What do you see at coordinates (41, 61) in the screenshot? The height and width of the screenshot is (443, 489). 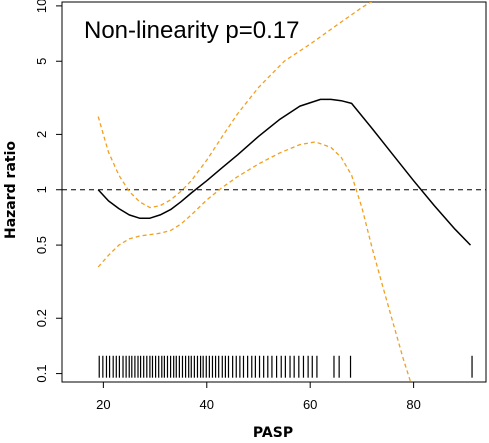 I see `y-tick-label: 5` at bounding box center [41, 61].